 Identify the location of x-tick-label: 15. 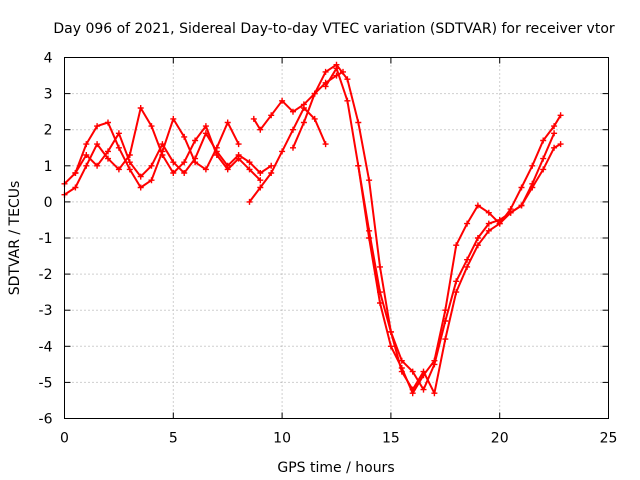
(391, 439).